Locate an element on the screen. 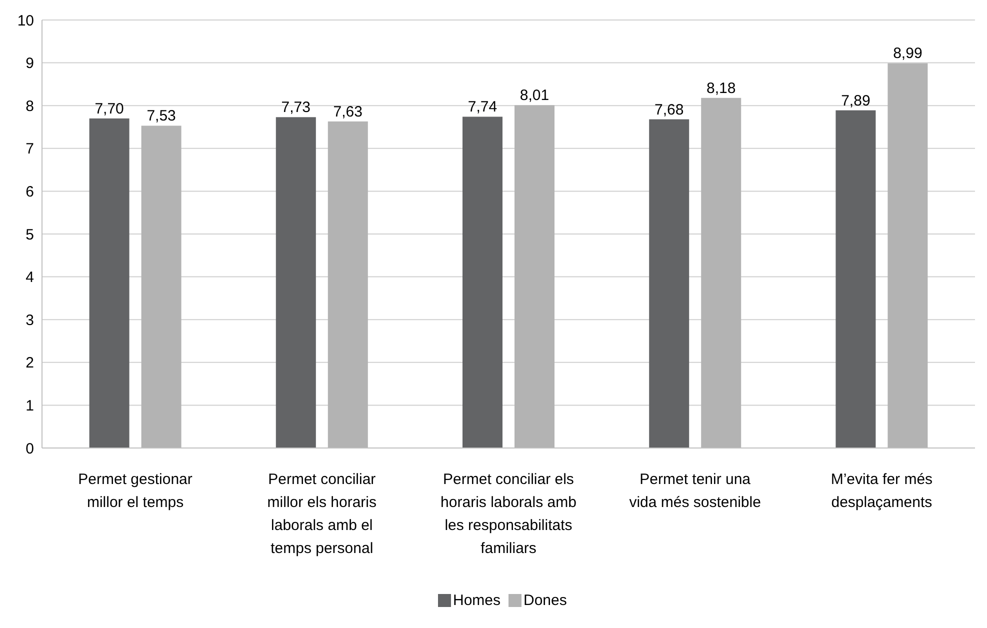 The width and height of the screenshot is (987, 628). data-label: 7,73 is located at coordinates (295, 107).